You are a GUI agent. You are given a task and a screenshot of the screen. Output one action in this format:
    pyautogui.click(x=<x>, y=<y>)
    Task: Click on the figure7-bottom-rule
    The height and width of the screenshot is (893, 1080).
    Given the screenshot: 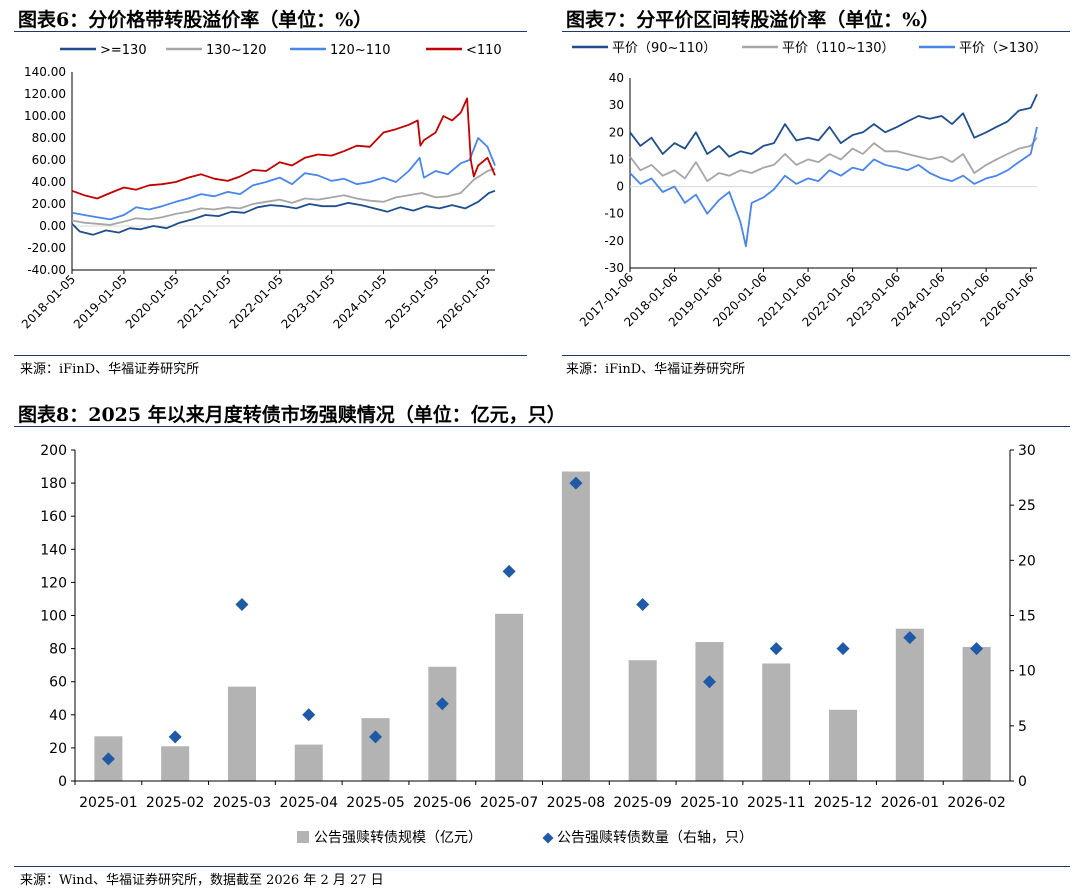 What is the action you would take?
    pyautogui.click(x=816, y=355)
    